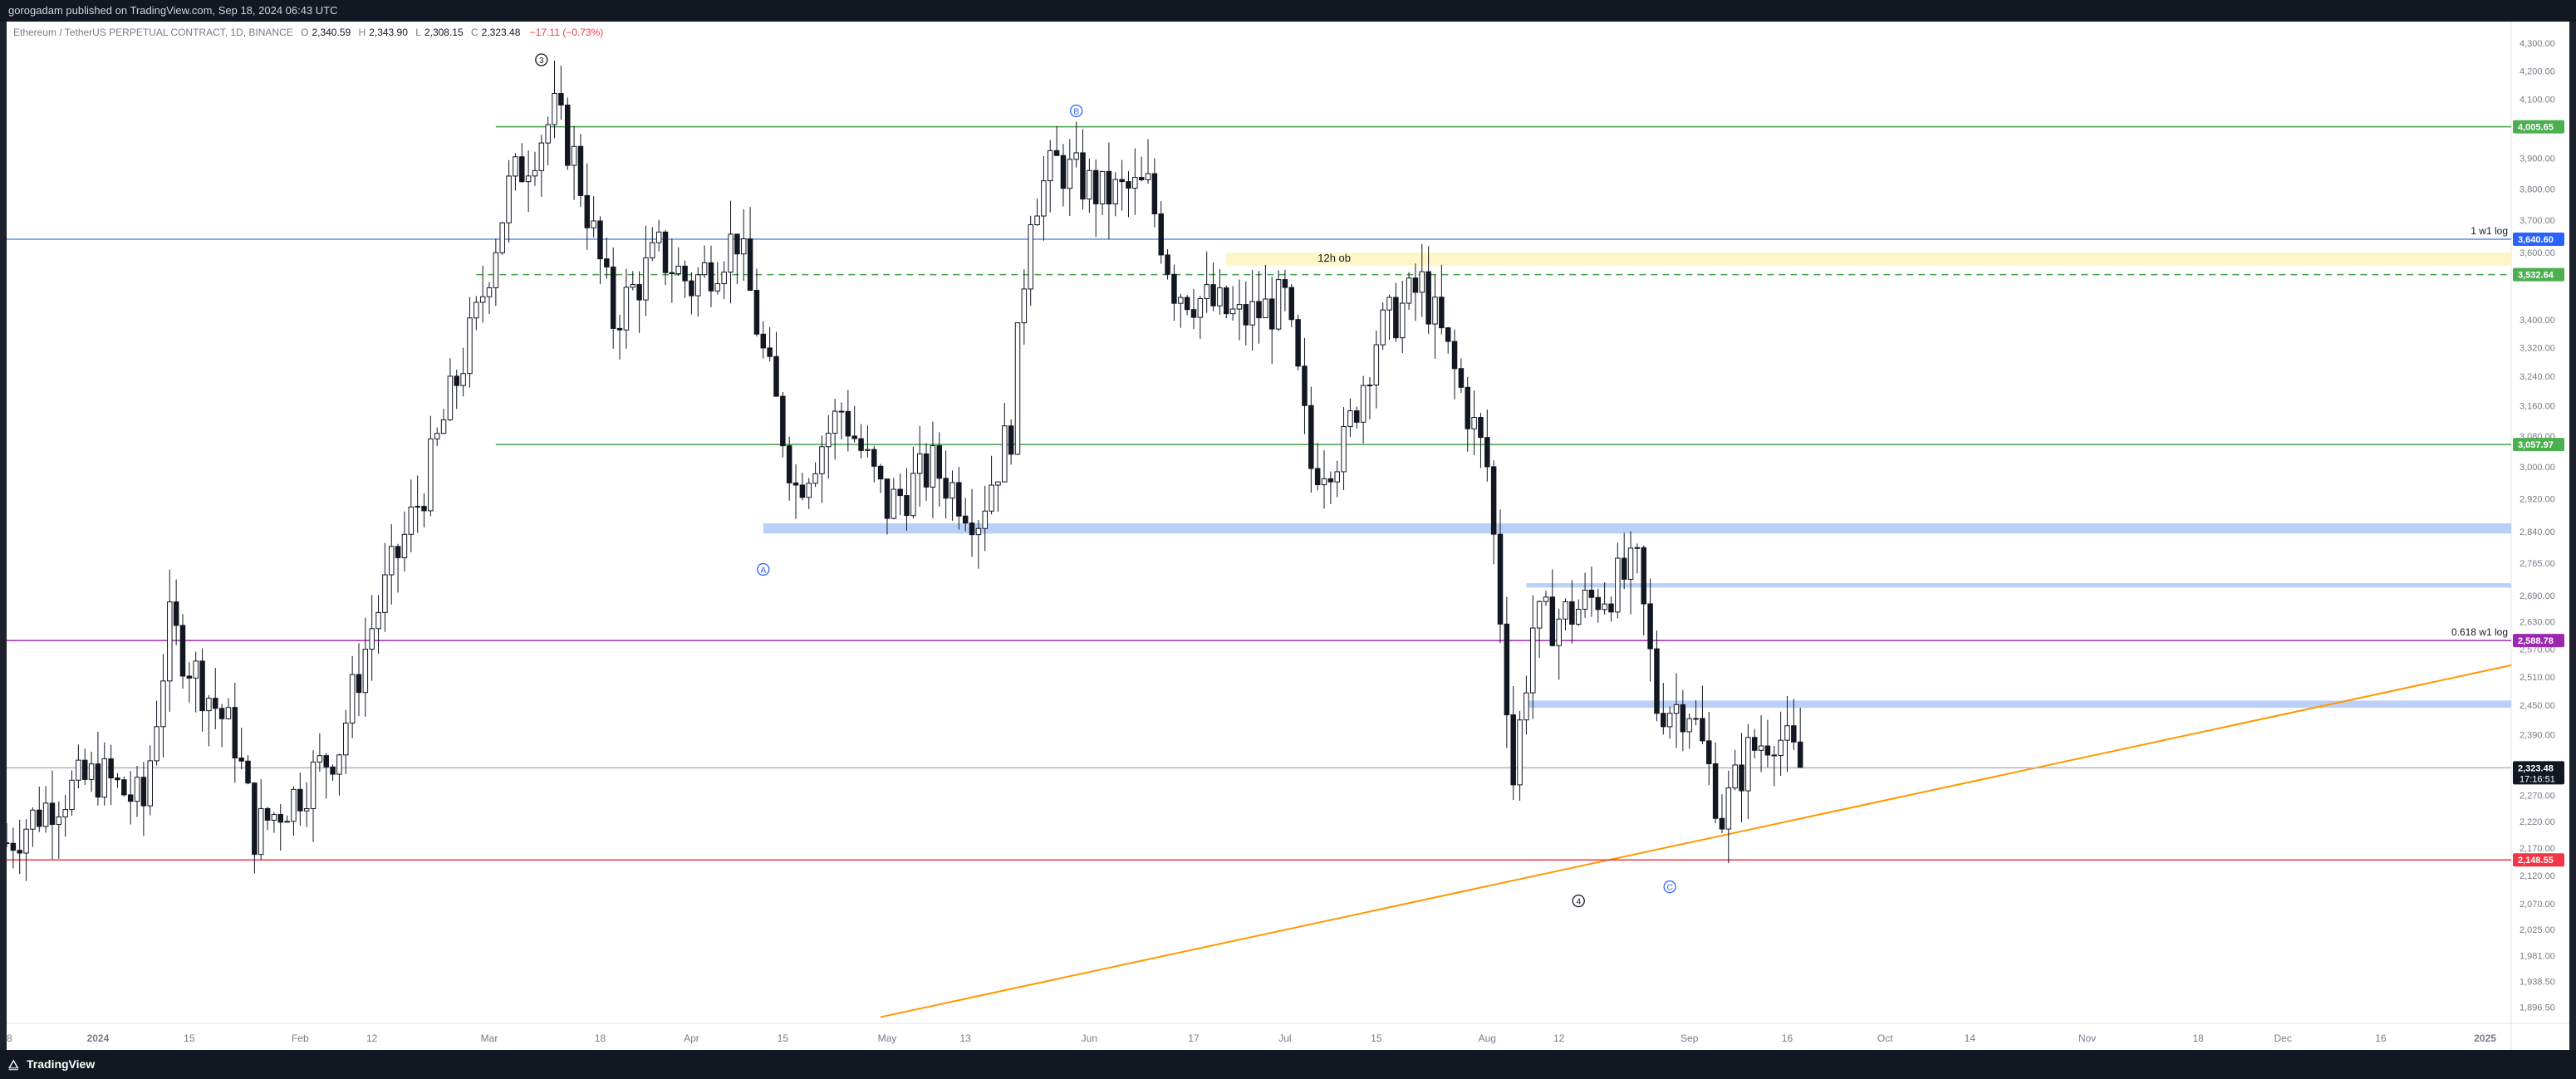  What do you see at coordinates (2537, 930) in the screenshot?
I see `y-tick-label: 2,025.00` at bounding box center [2537, 930].